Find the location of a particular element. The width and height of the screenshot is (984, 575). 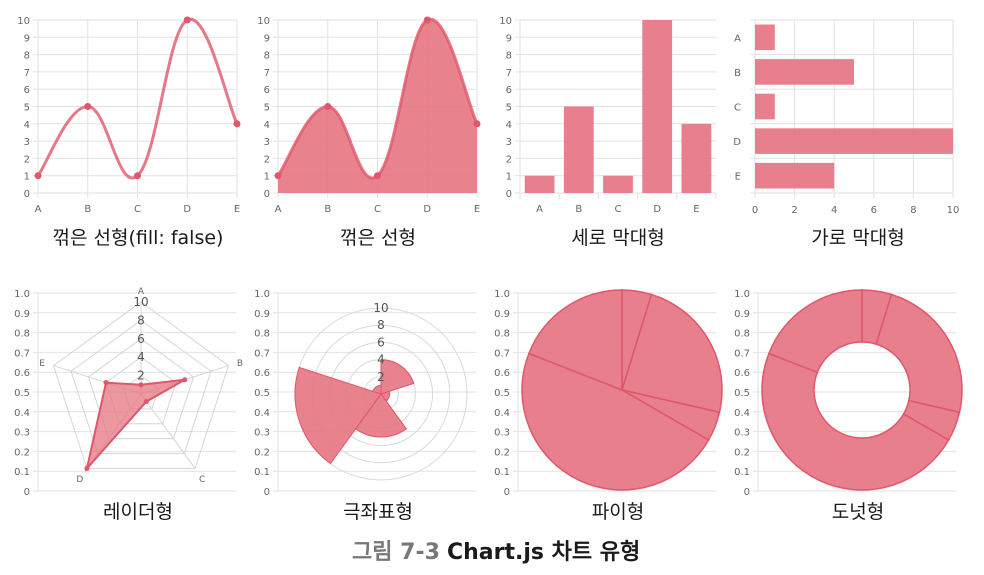

chart-1: 0 1 2 3 4 5 6 7 8 9 10 A B C D E is located at coordinates (129, 115).